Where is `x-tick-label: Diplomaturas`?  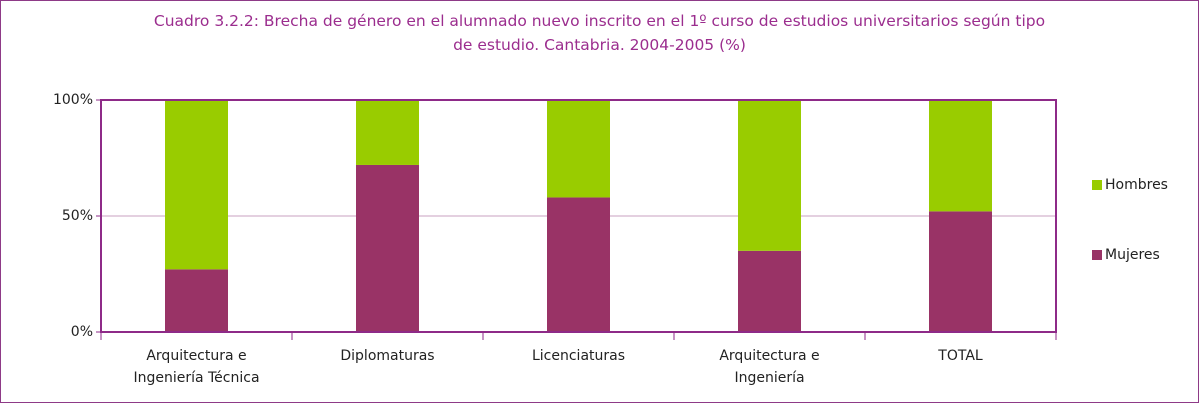
x-tick-label: Diplomaturas is located at coordinates (387, 356).